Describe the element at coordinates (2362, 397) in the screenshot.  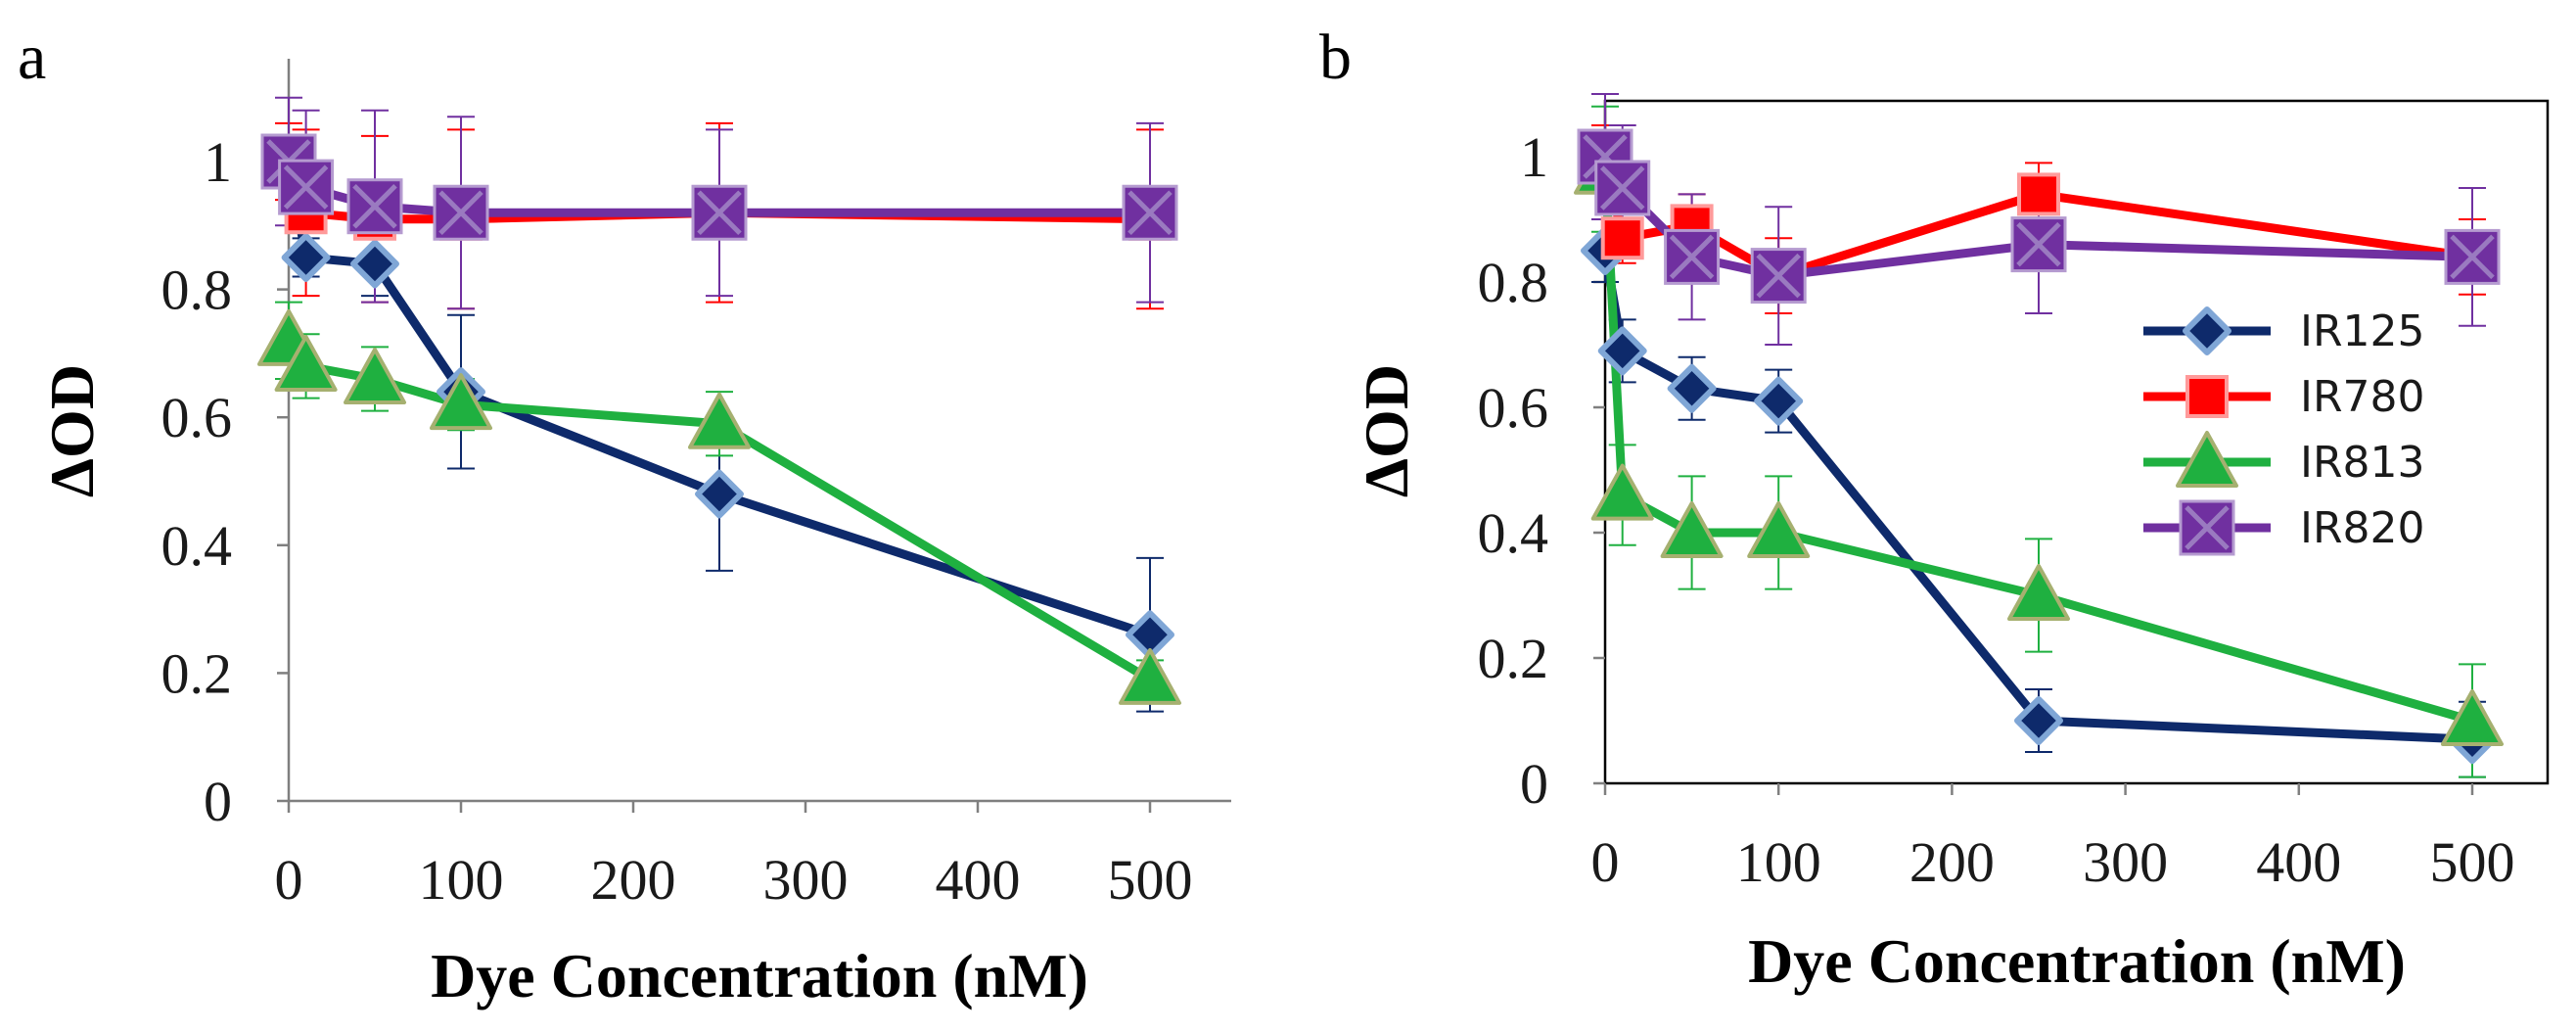
I see `legend-label: IR780` at that location.